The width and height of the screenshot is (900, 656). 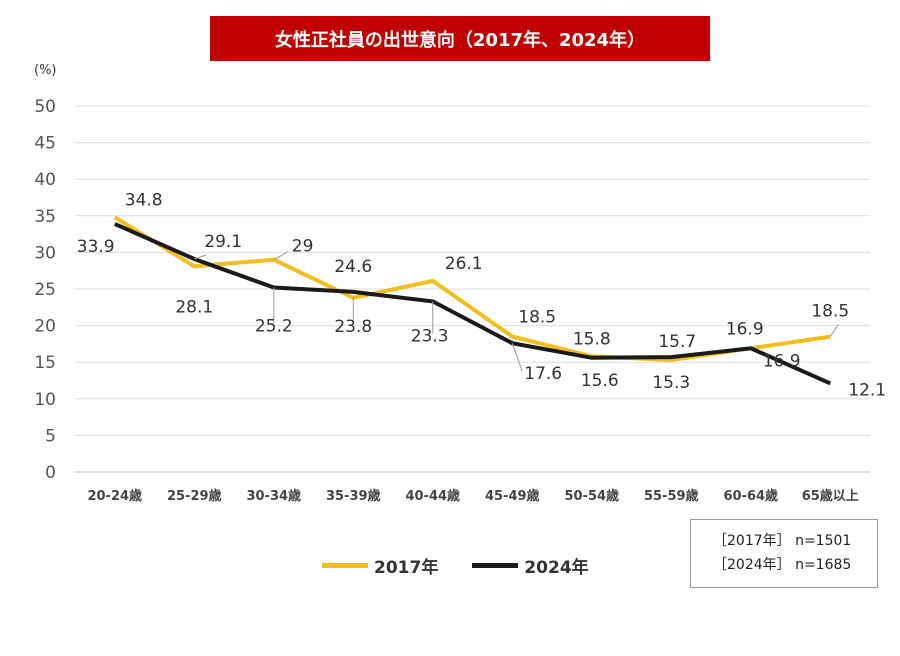 I want to click on chart-title: 女性正社員の出世意向（2017年、2024年）, so click(x=460, y=38).